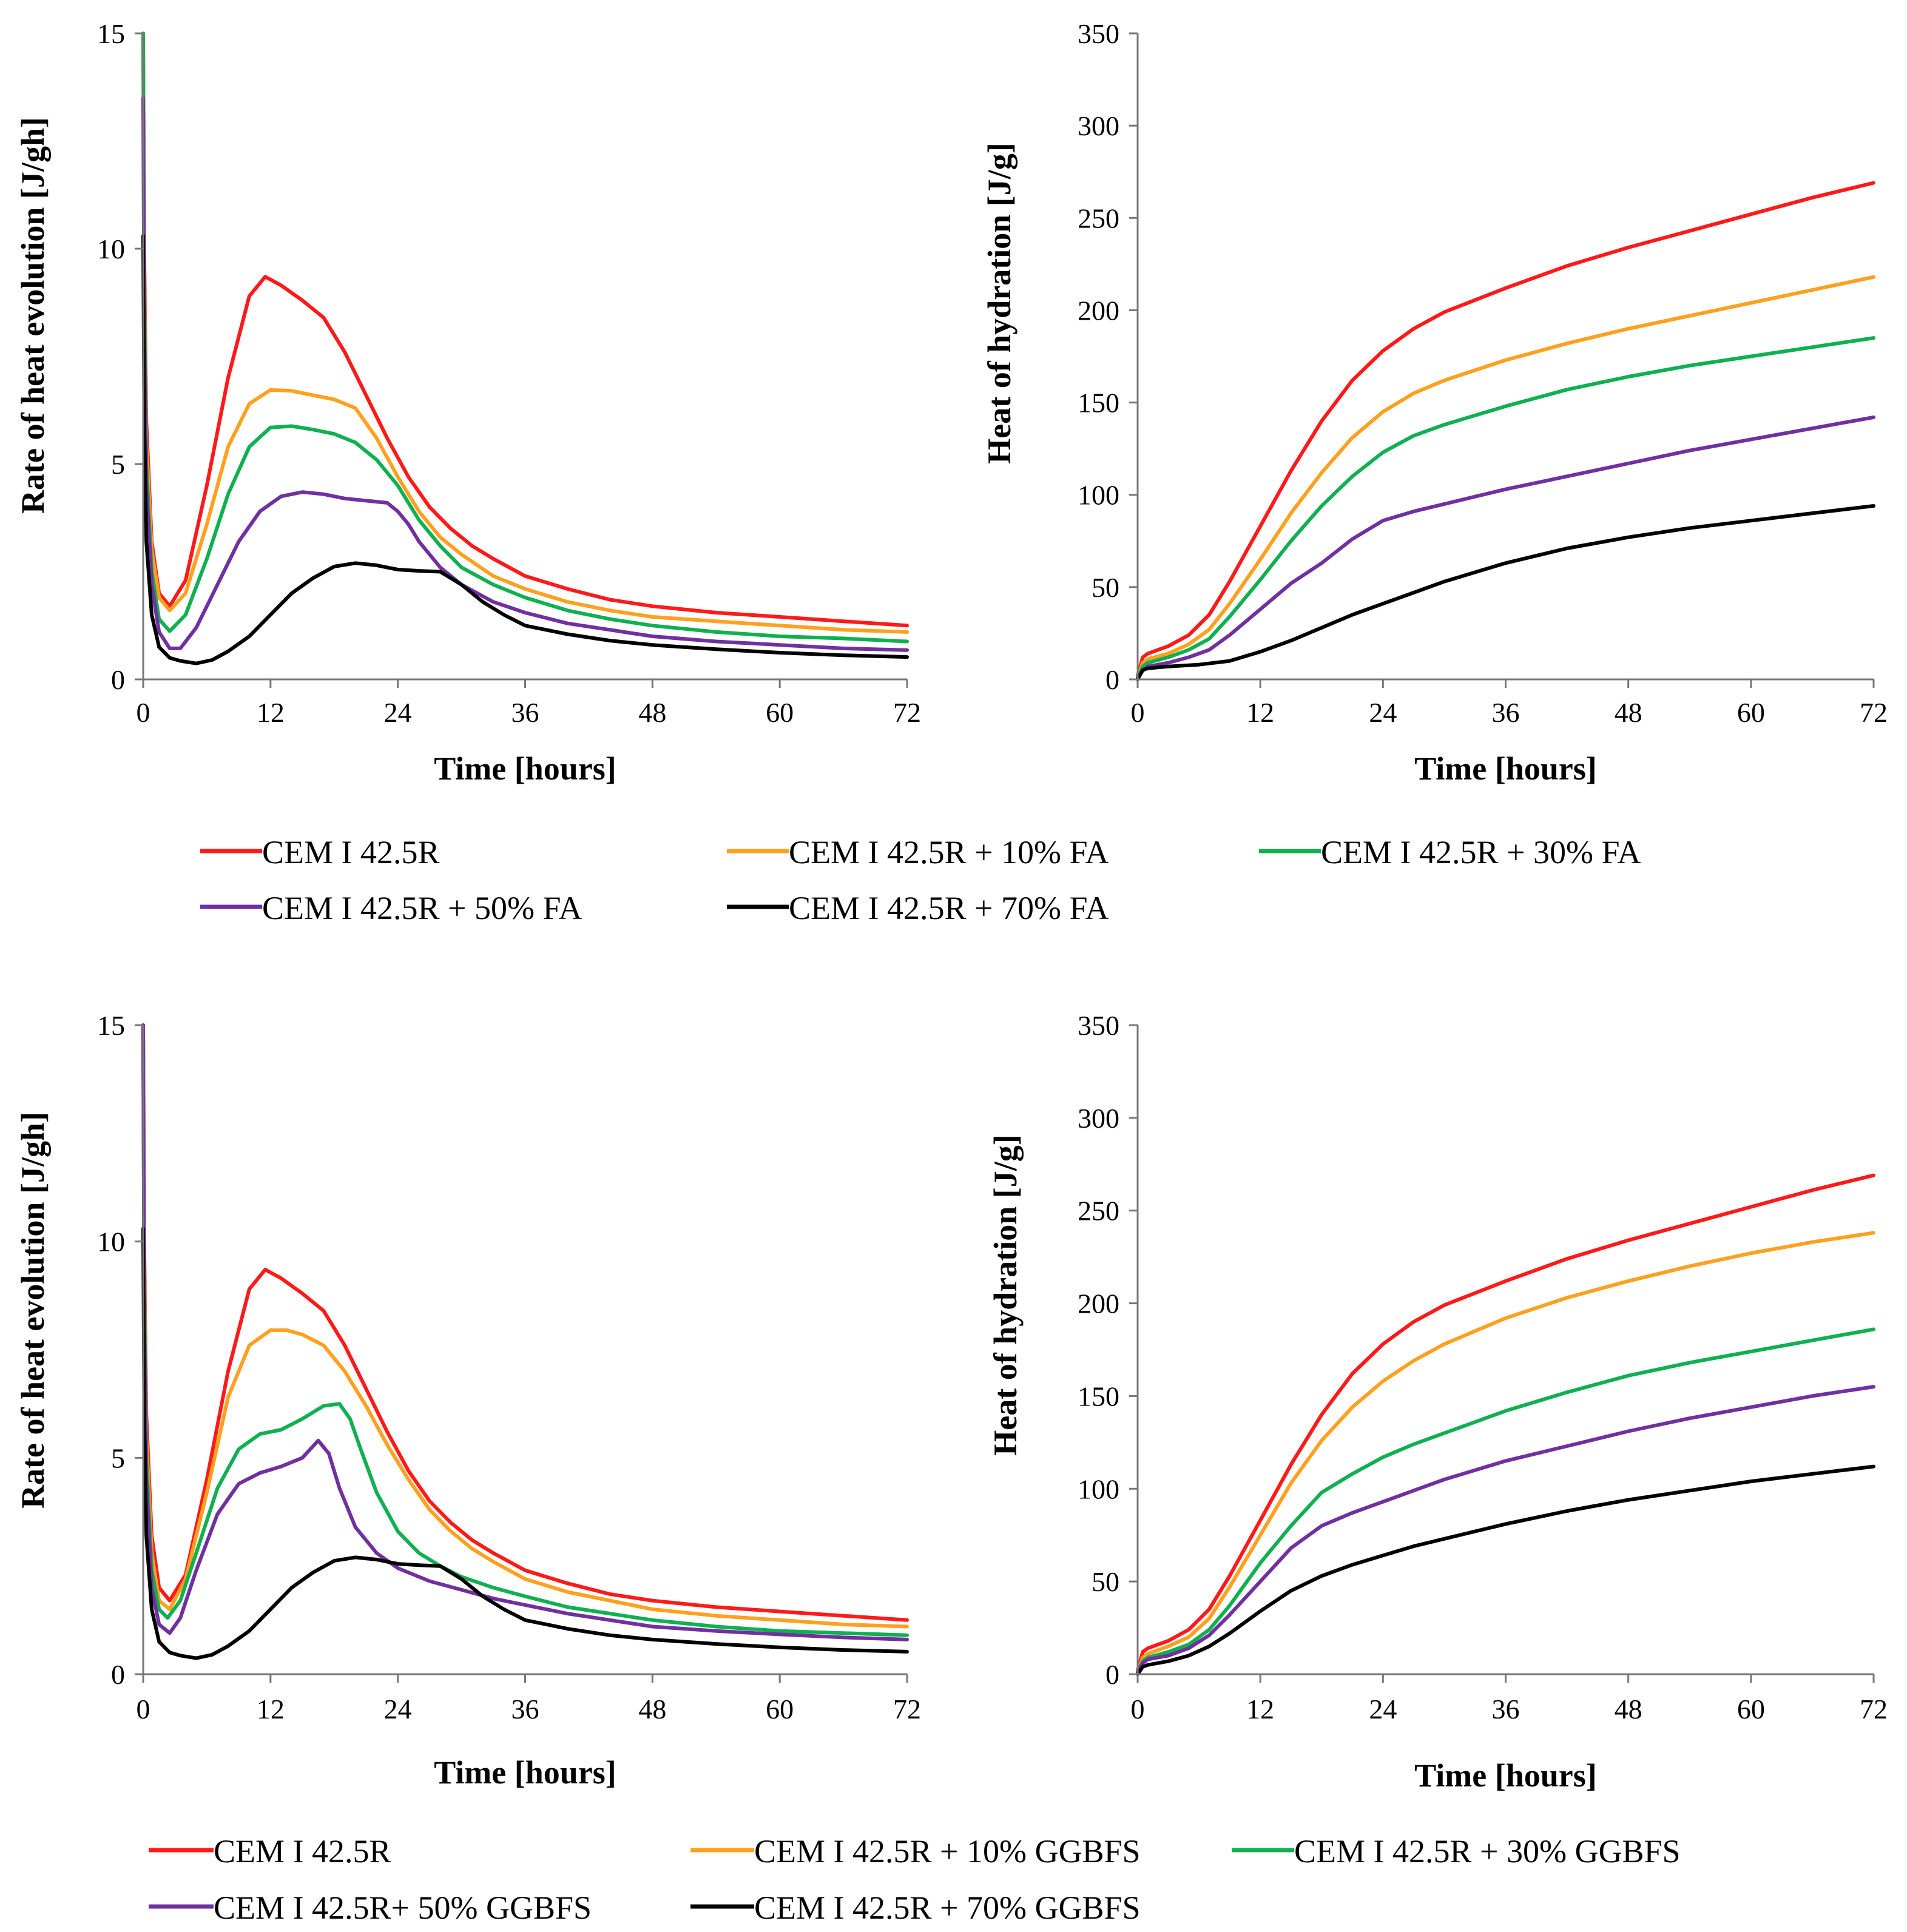 This screenshot has width=1907, height=1932. I want to click on y-axis-title-fa-heat: Heat of hydration [J/g], so click(999, 303).